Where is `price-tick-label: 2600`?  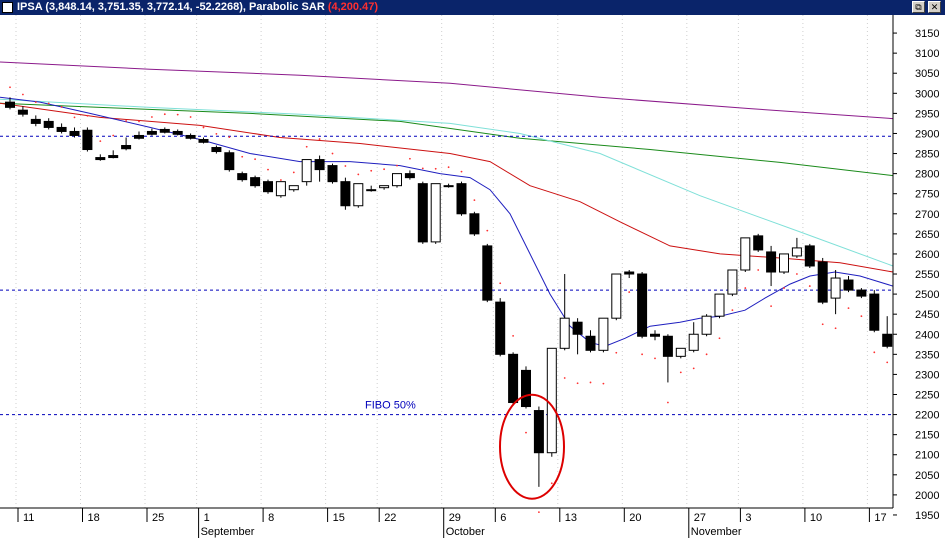
price-tick-label: 2600 is located at coordinates (927, 255).